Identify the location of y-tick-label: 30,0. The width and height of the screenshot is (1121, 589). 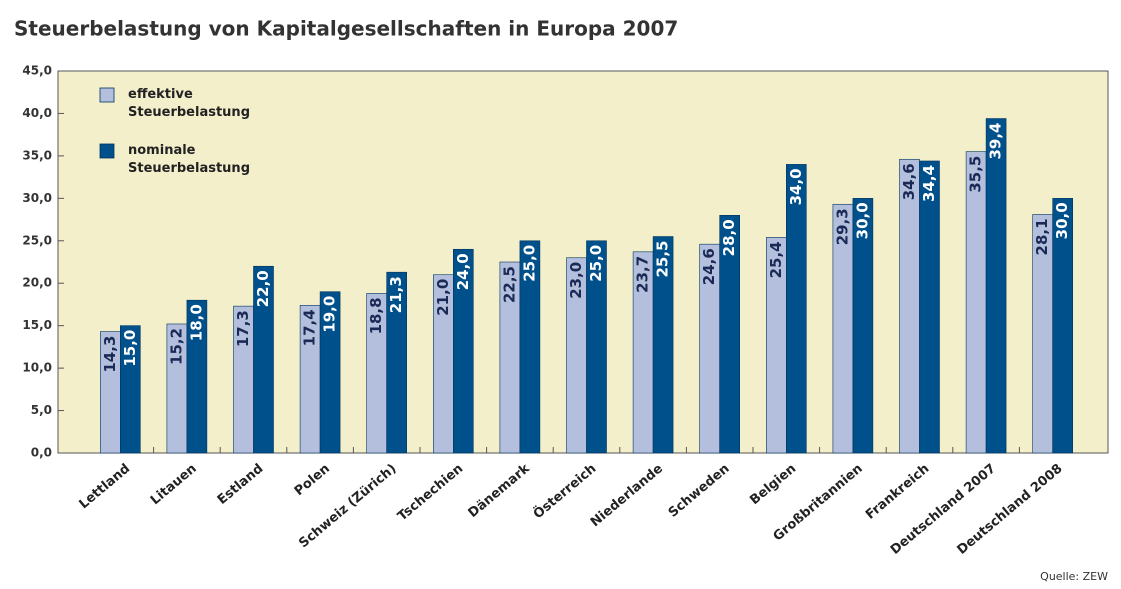
(37, 198).